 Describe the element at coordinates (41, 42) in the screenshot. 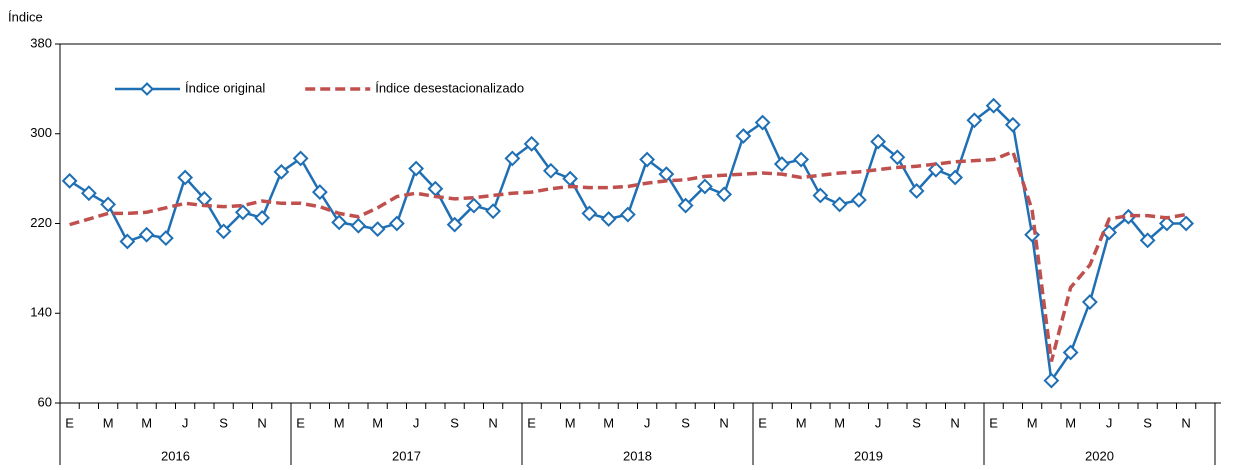

I see `y-tick-label: 380` at that location.